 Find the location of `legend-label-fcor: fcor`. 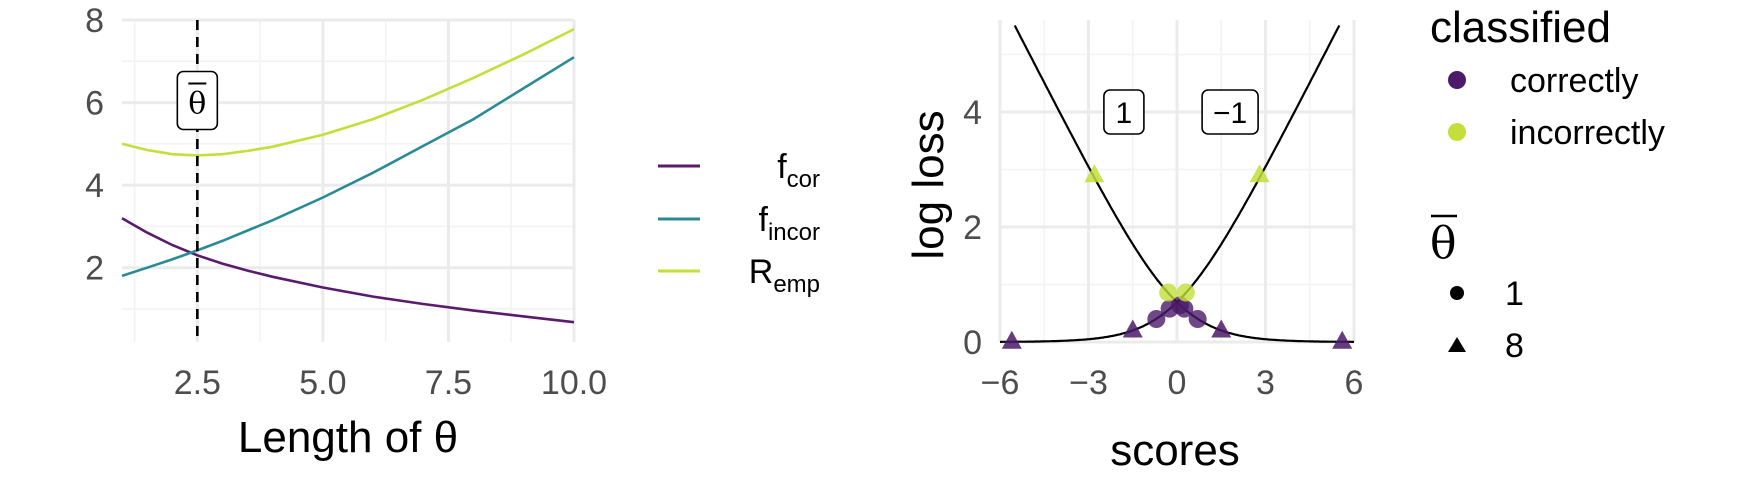

legend-label-fcor: fcor is located at coordinates (798, 170).